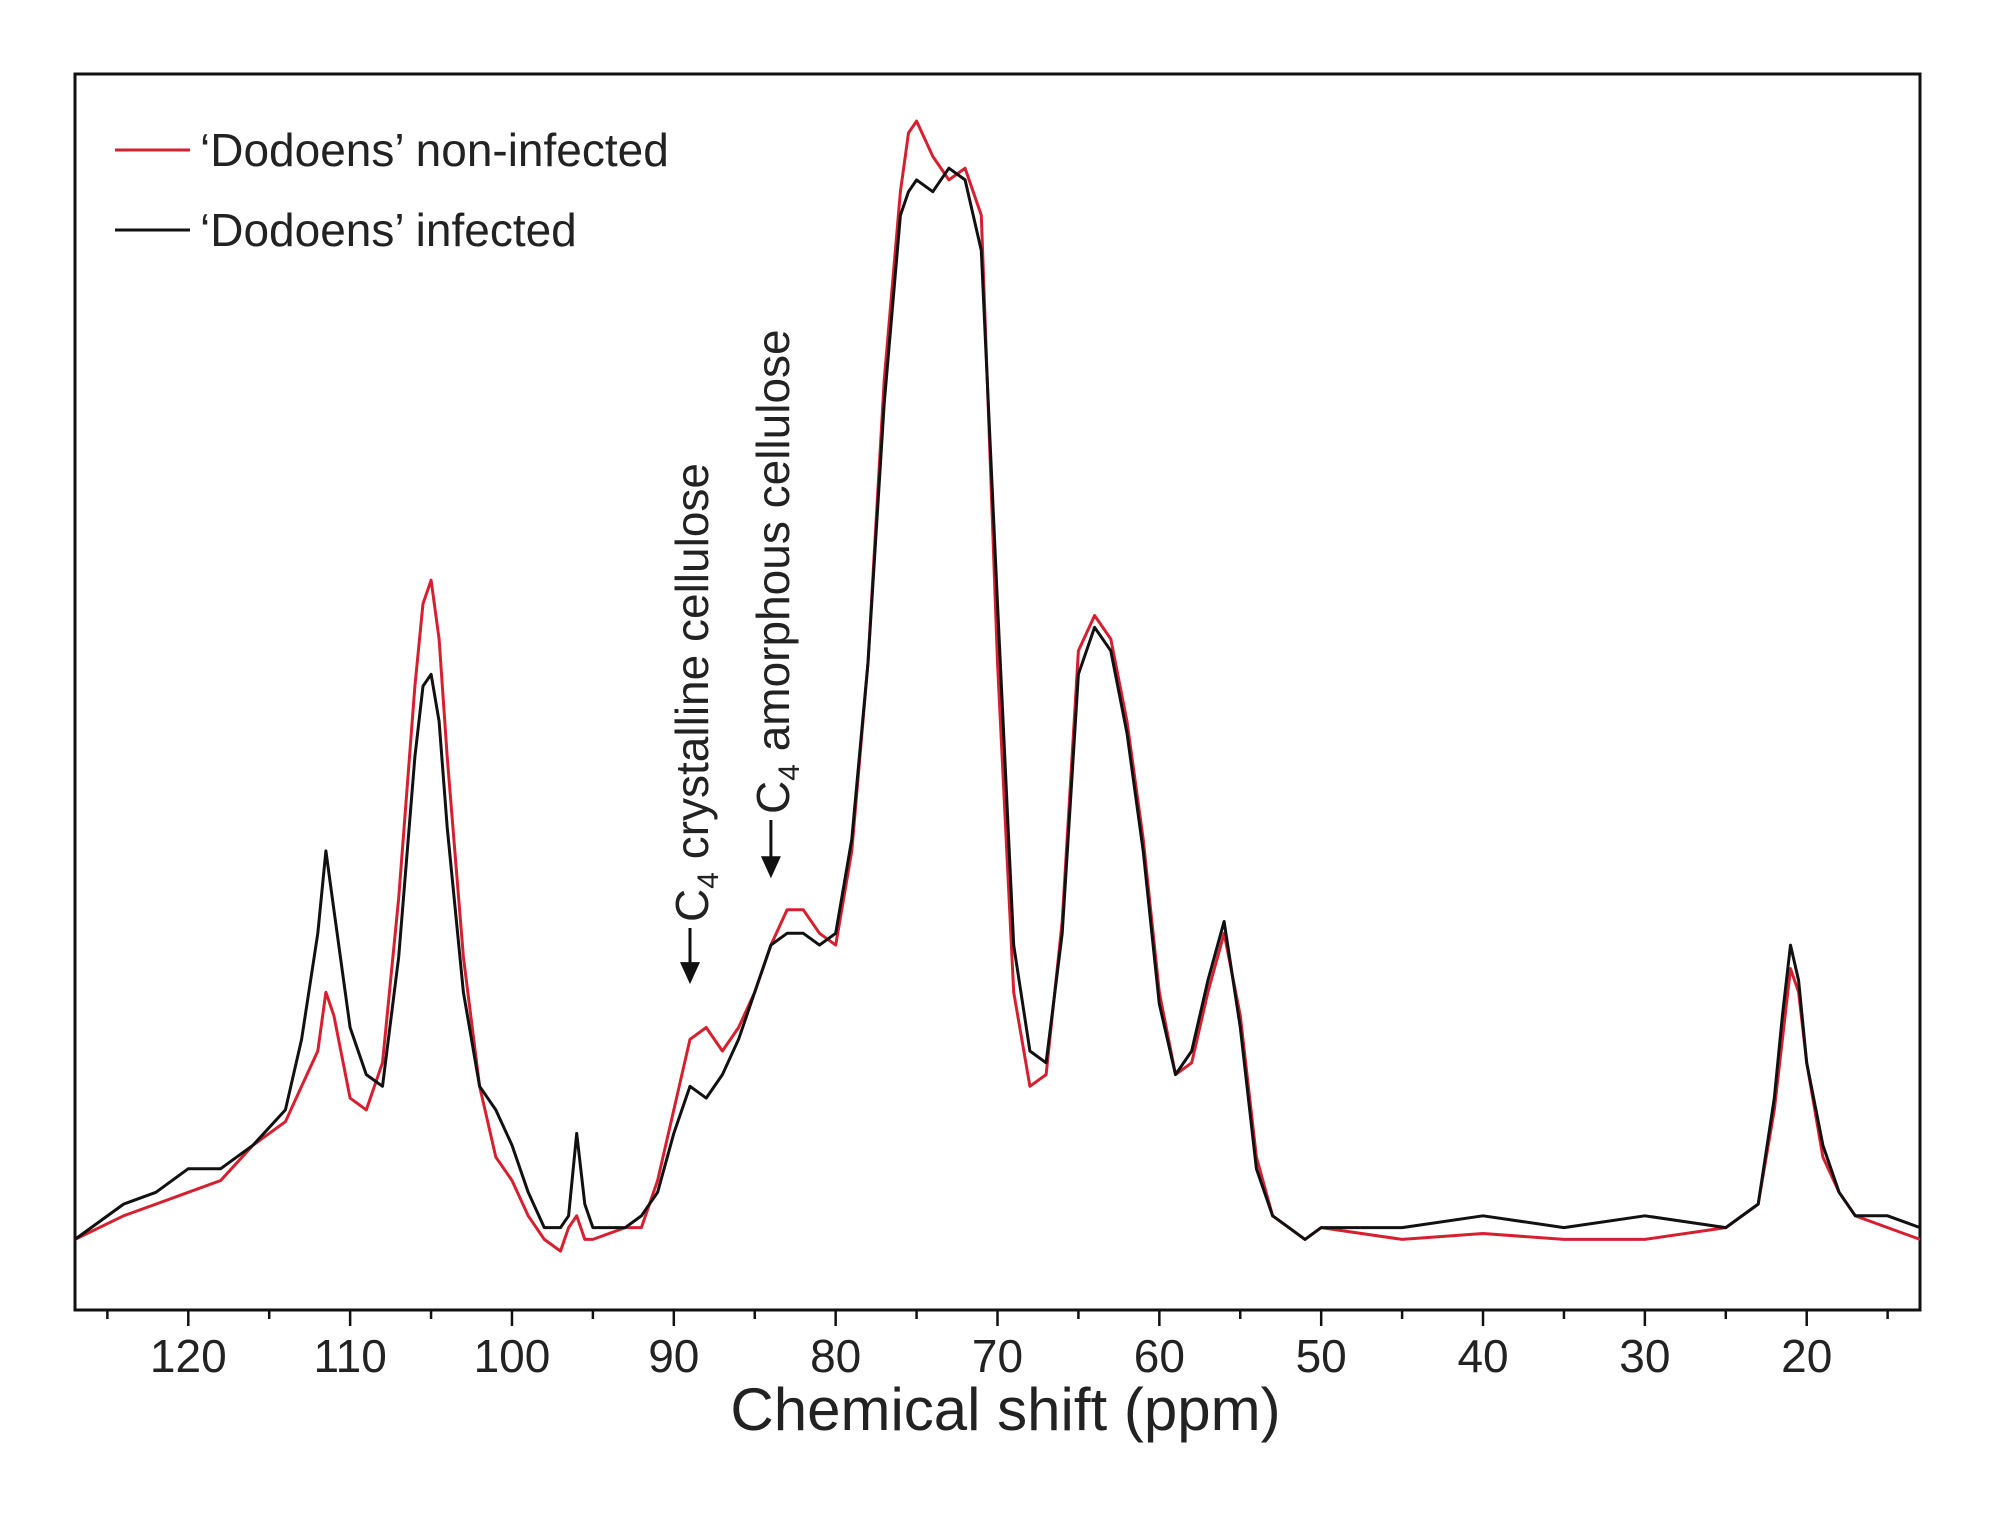 Image resolution: width=1989 pixels, height=1527 pixels. I want to click on annotation-amorphous-cellulose: C4 amorphous cellulose, so click(776, 604).